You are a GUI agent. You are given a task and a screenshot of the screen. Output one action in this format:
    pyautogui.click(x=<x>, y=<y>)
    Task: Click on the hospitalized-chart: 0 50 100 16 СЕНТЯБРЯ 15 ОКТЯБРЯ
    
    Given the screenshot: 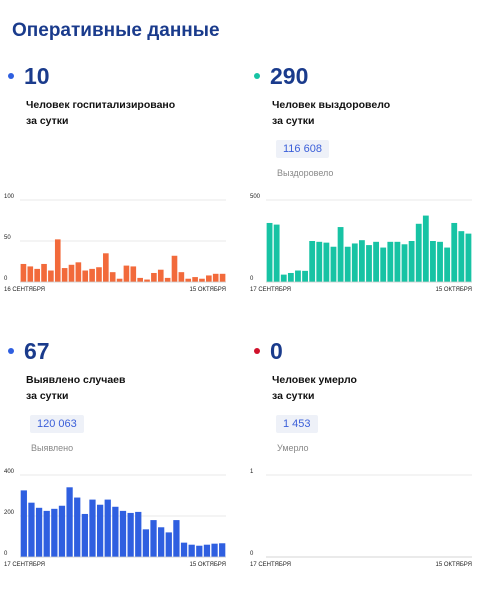 What is the action you would take?
    pyautogui.click(x=114, y=244)
    